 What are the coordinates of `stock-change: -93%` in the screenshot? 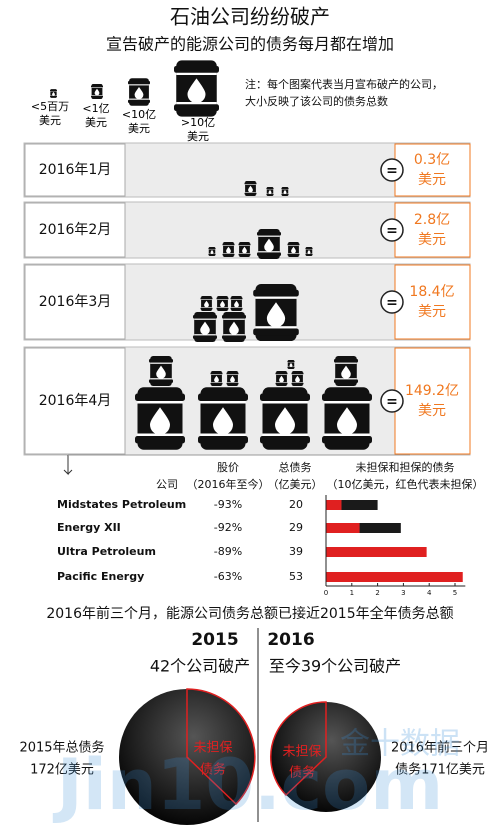 It's located at (228, 504).